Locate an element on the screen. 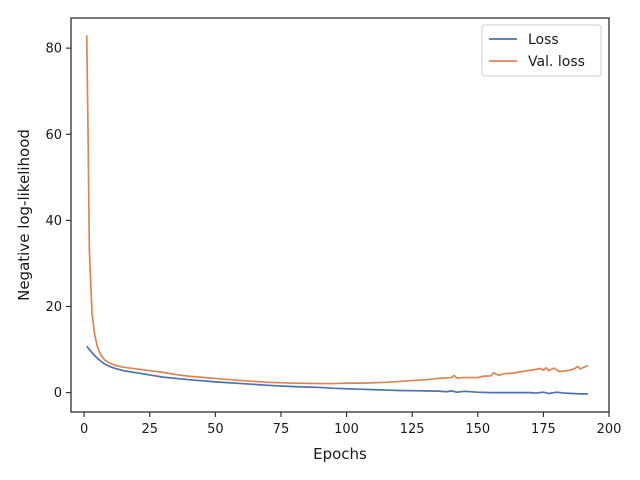 Image resolution: width=640 pixels, height=480 pixels. legend-box is located at coordinates (541, 50).